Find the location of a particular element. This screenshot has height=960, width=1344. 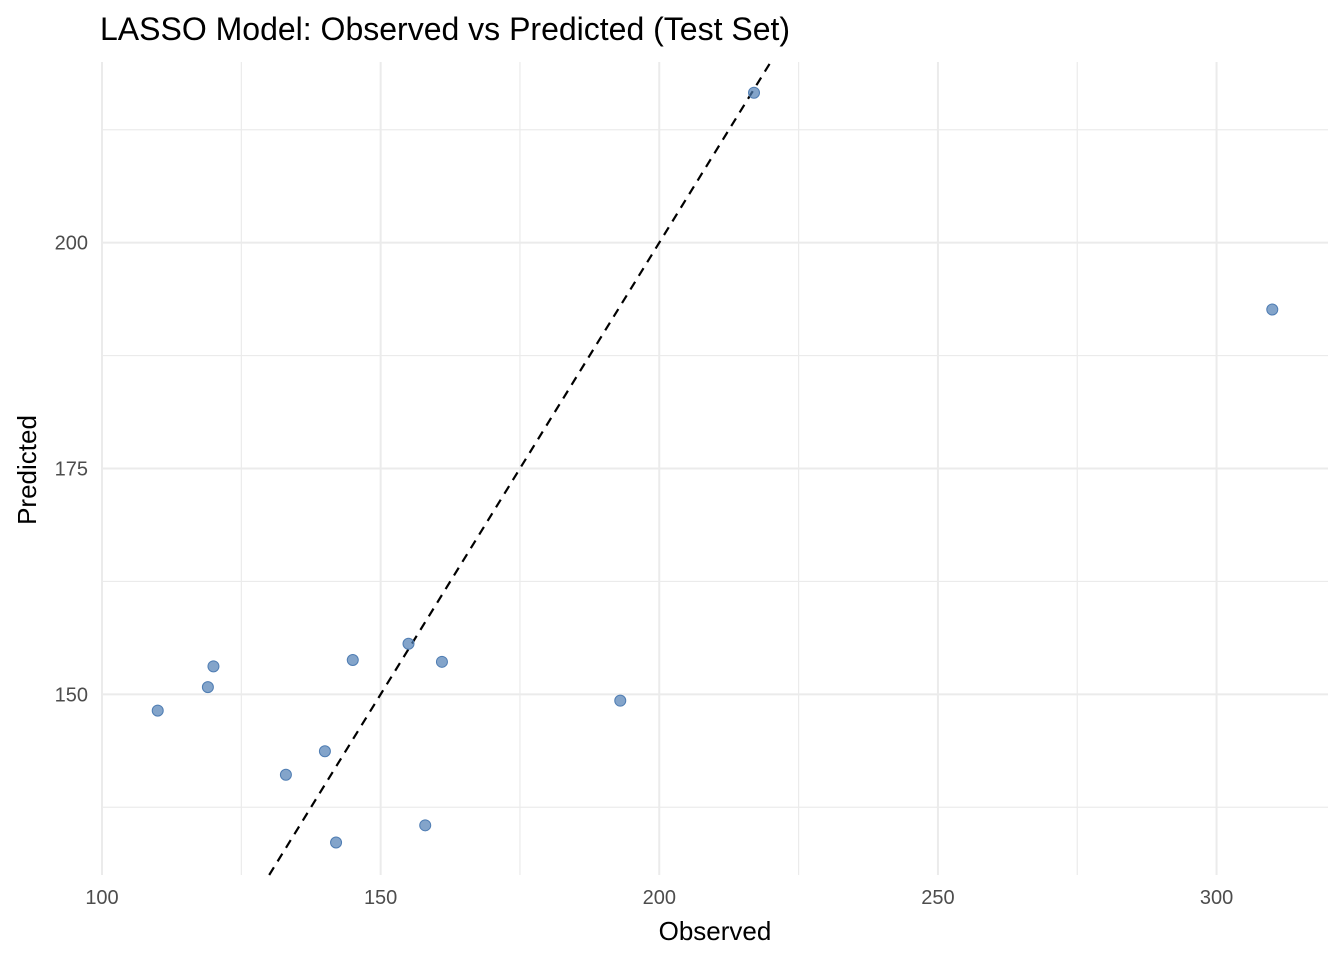

y-tick-label: 200 is located at coordinates (71, 244).